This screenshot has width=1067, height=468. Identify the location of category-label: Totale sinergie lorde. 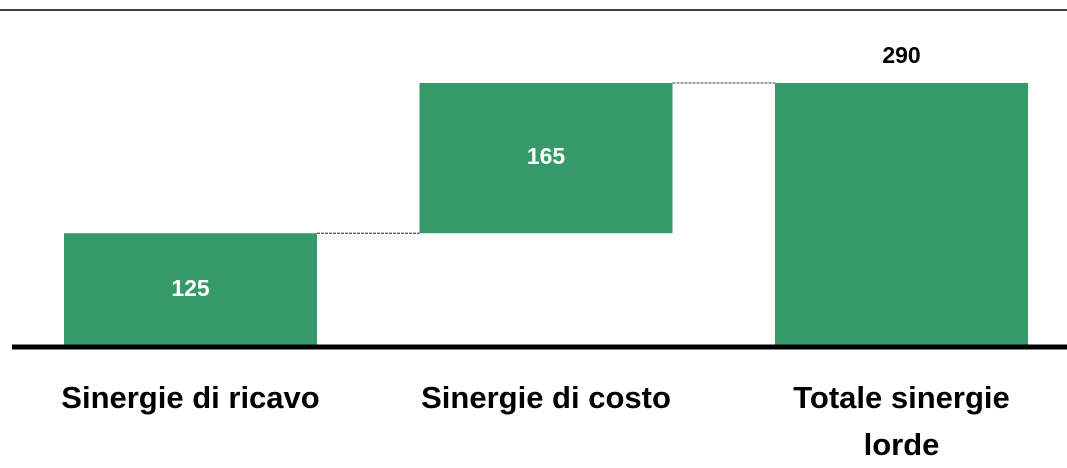
(901, 421).